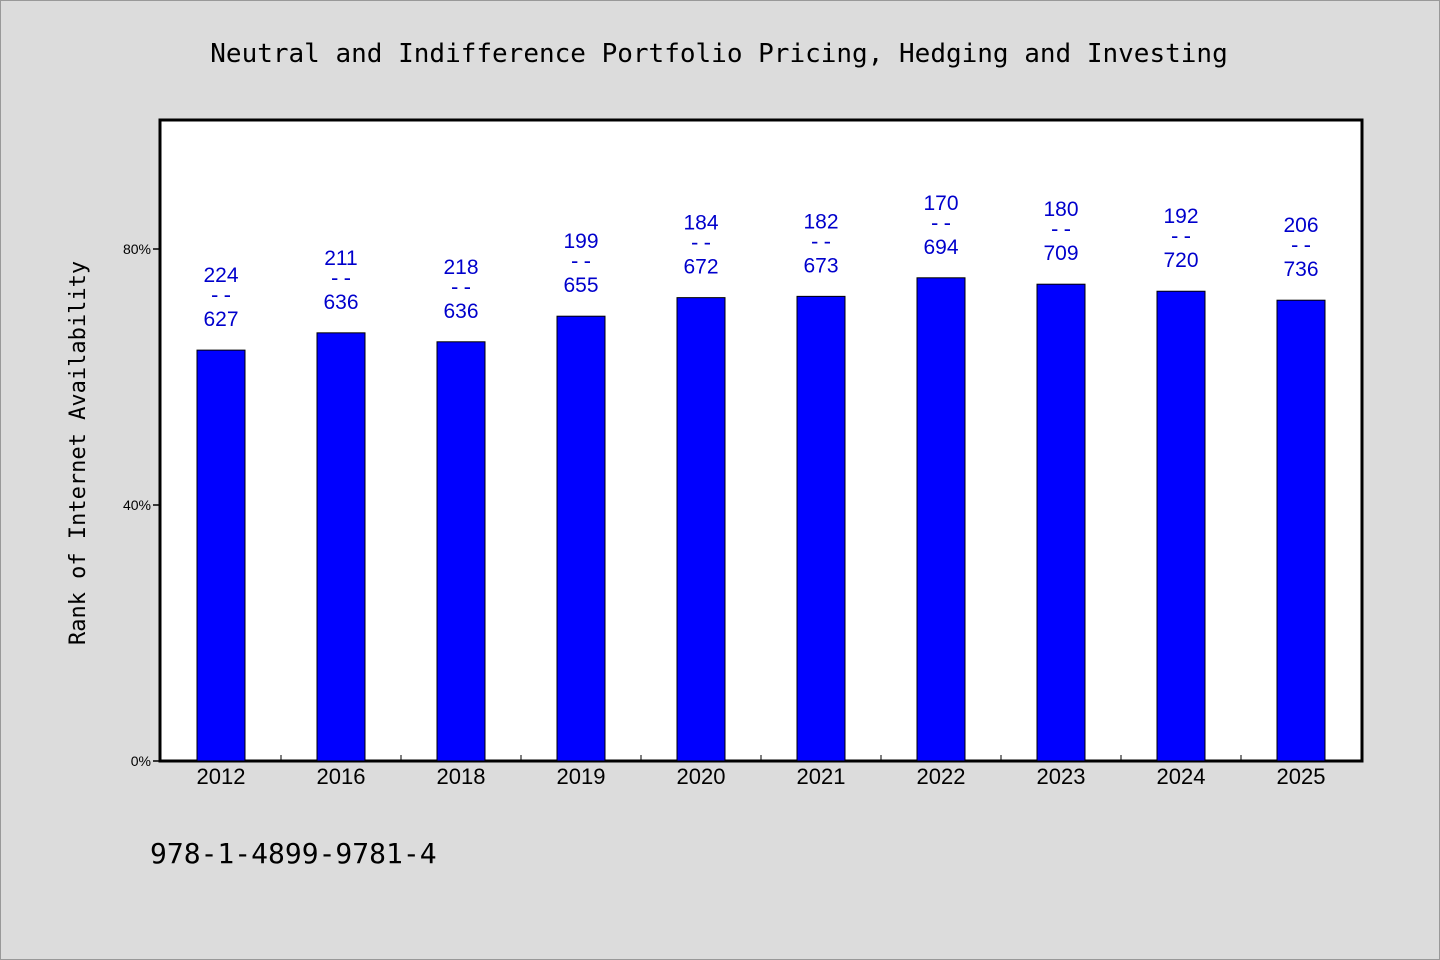 The width and height of the screenshot is (1440, 960). What do you see at coordinates (1301, 776) in the screenshot?
I see `x-tick-label: 2025` at bounding box center [1301, 776].